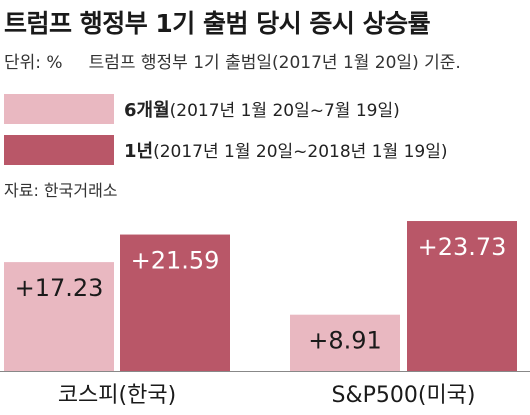 The image size is (530, 415). I want to click on unit-label: 단위: %, so click(33, 63).